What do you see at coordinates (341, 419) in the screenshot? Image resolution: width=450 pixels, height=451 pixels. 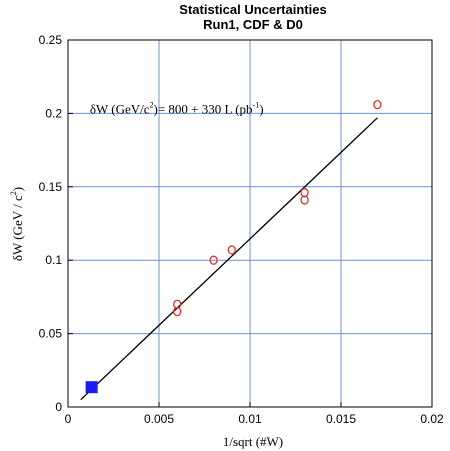 I see `x-tick-label: 0.015` at bounding box center [341, 419].